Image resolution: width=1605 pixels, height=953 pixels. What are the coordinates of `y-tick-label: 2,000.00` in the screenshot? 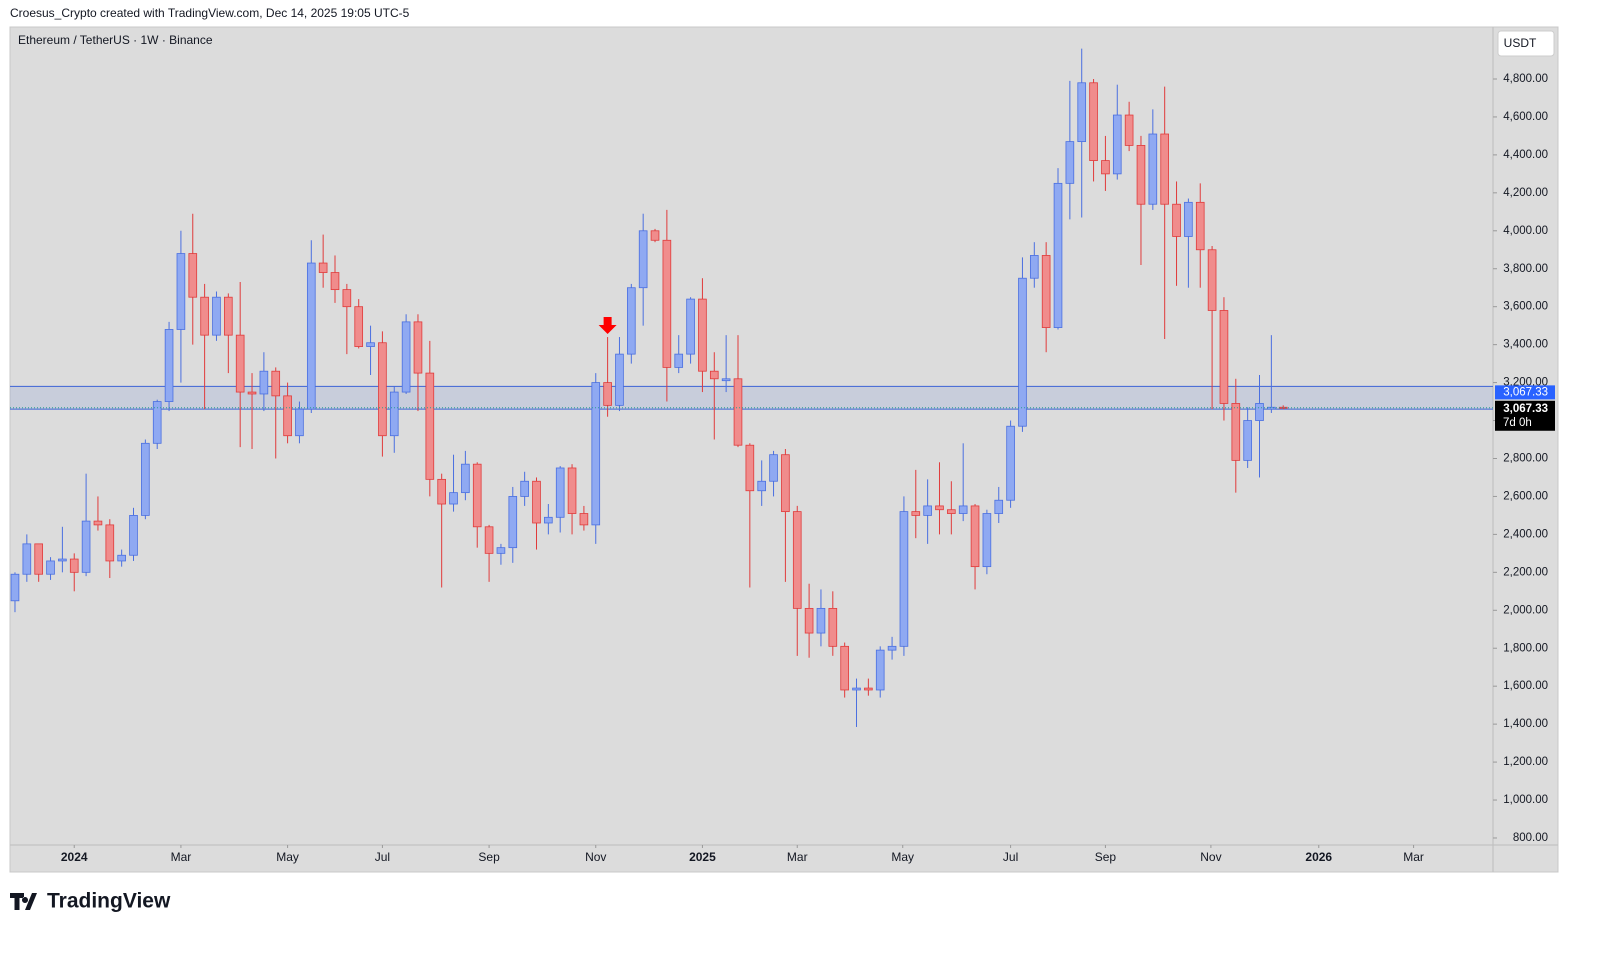 It's located at (1525, 610).